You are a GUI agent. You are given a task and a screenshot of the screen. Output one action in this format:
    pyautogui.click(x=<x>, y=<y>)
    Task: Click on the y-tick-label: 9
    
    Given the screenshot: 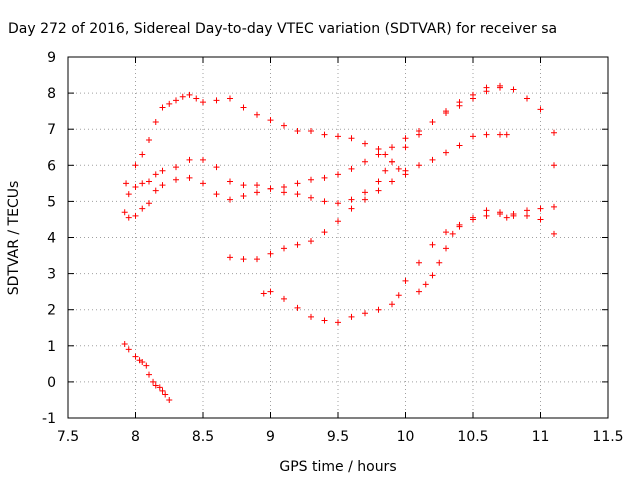 What is the action you would take?
    pyautogui.click(x=51, y=58)
    